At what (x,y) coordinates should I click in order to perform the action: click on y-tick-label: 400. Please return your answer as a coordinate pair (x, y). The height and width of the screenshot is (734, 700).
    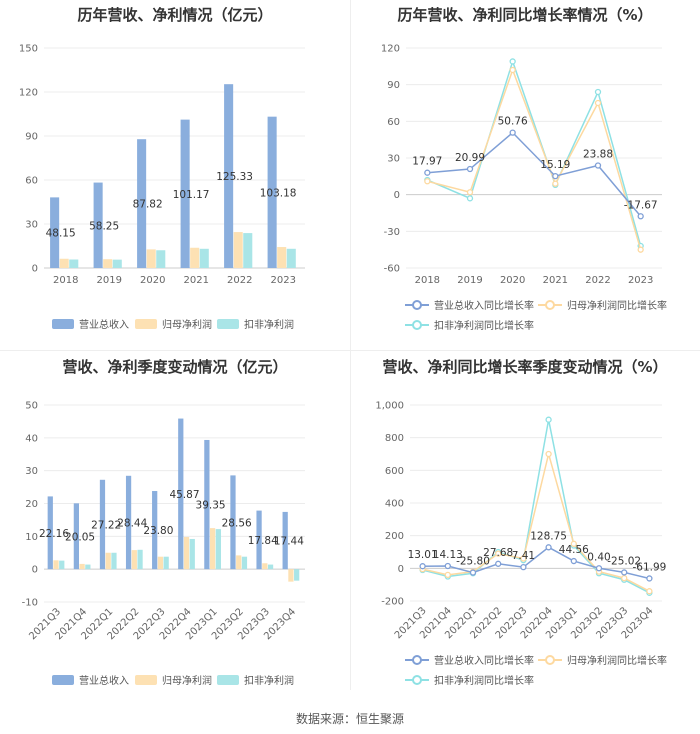
    Looking at the image, I should click on (394, 504).